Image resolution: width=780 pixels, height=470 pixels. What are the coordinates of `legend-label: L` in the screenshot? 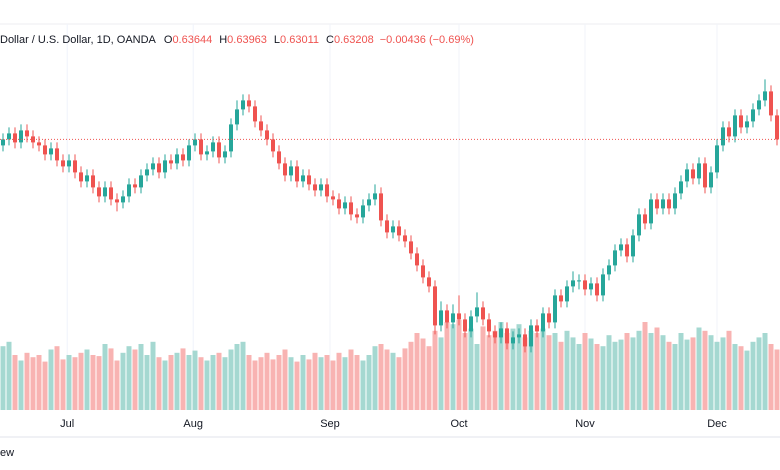 It's located at (277, 40).